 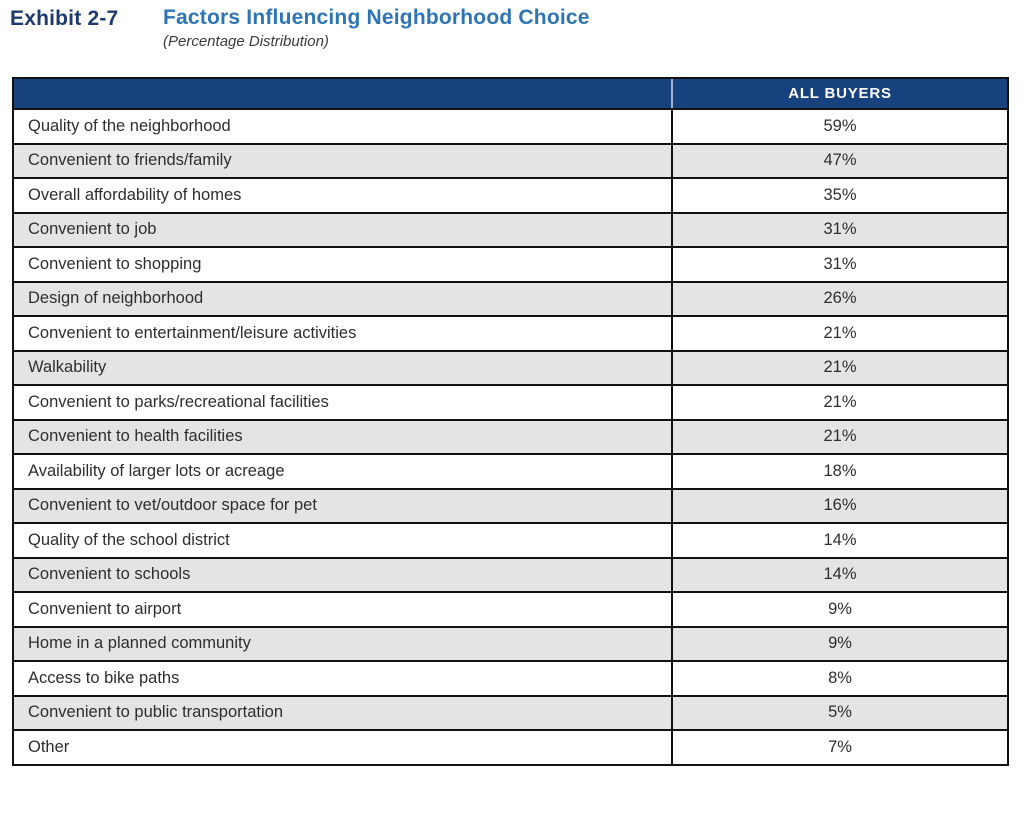 What do you see at coordinates (342, 160) in the screenshot?
I see `factor-label: Convenient to friends/family` at bounding box center [342, 160].